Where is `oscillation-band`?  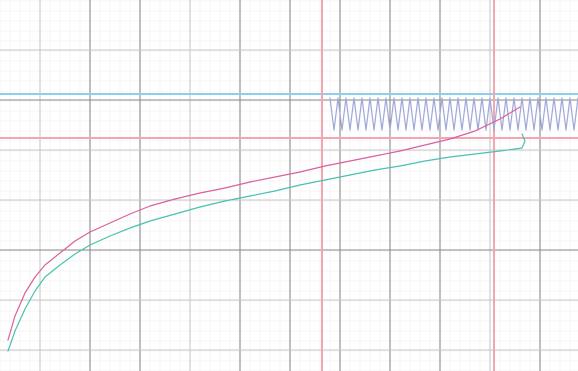
oscillation-band is located at coordinates (453, 114).